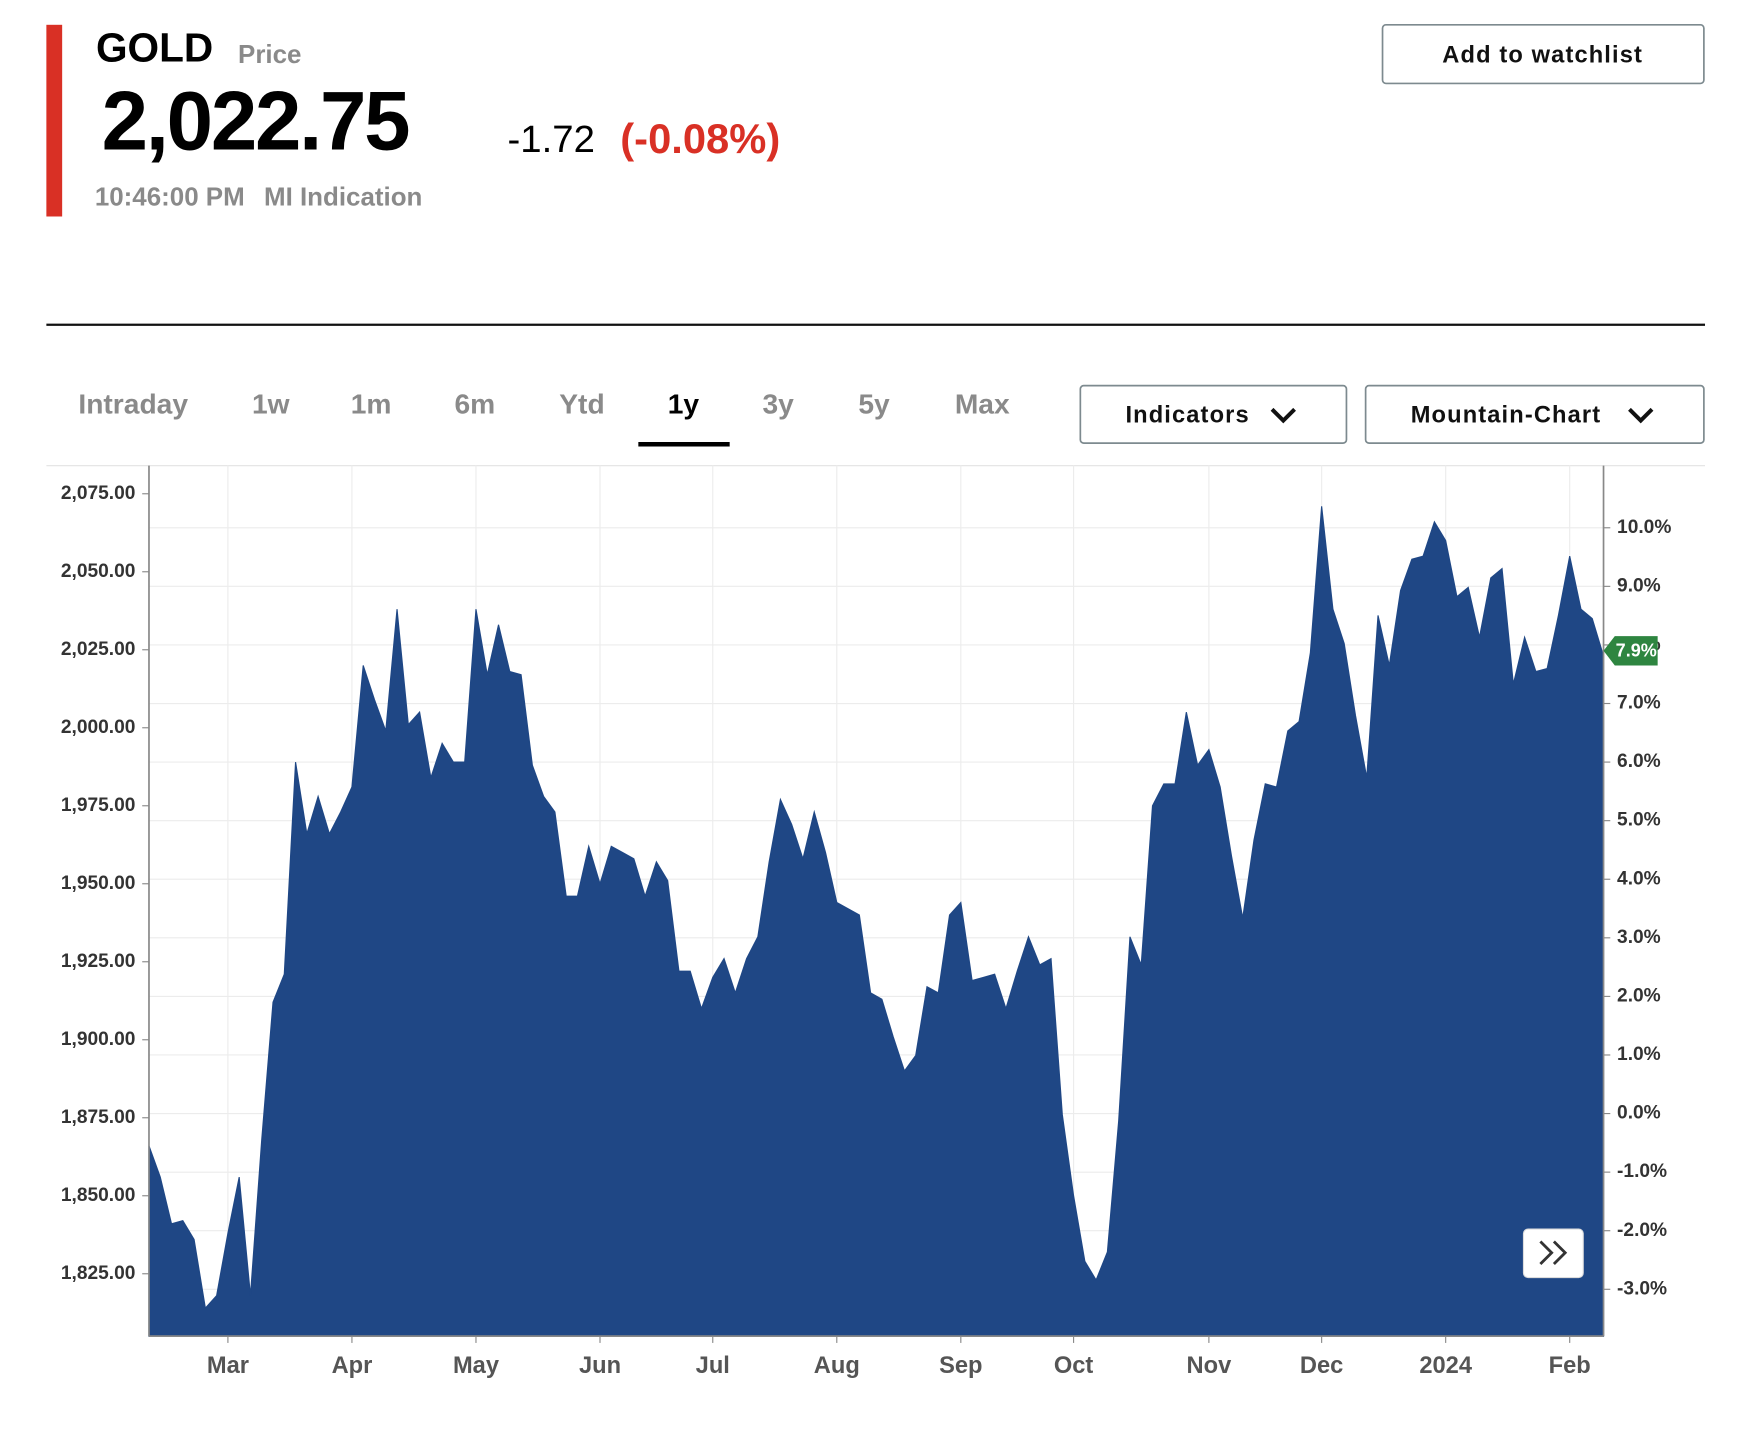 The height and width of the screenshot is (1432, 1748). What do you see at coordinates (713, 1366) in the screenshot?
I see `x-tick-label: Jul` at bounding box center [713, 1366].